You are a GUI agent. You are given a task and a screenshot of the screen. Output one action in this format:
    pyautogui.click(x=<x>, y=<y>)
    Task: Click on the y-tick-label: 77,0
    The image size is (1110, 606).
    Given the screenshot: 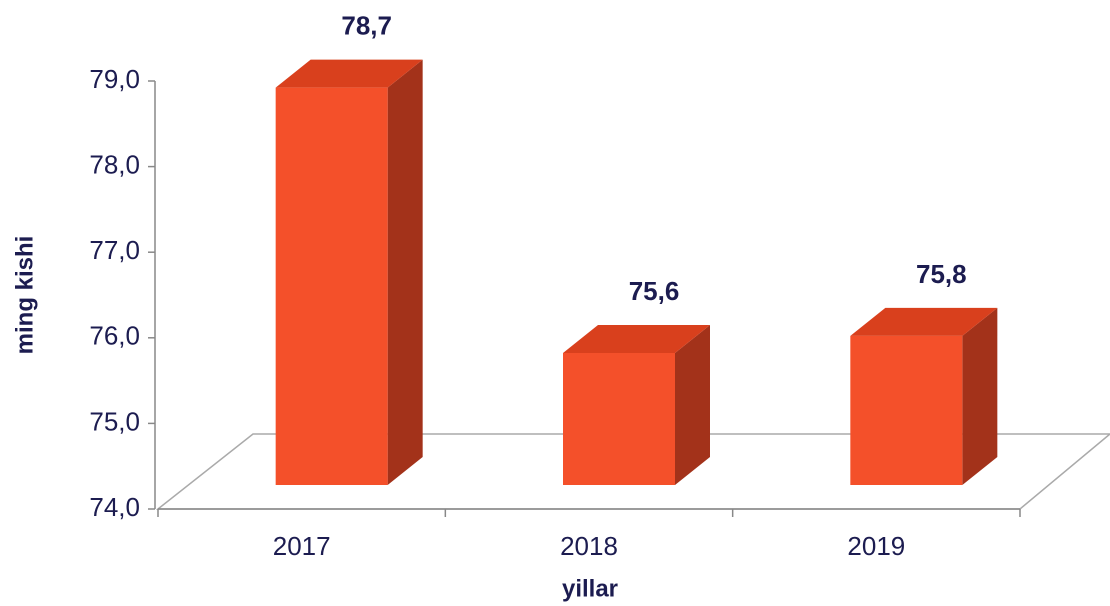 What is the action you would take?
    pyautogui.click(x=114, y=250)
    